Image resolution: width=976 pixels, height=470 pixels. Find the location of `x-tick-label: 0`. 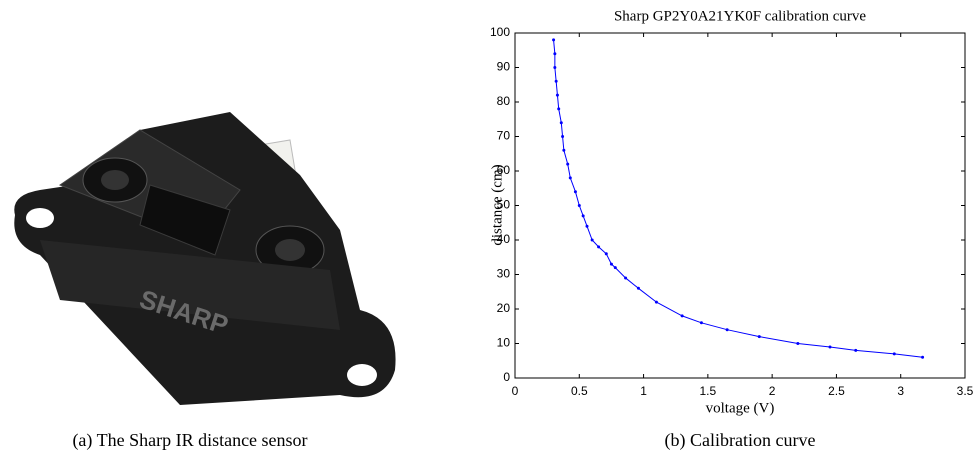

x-tick-label: 0 is located at coordinates (515, 391).